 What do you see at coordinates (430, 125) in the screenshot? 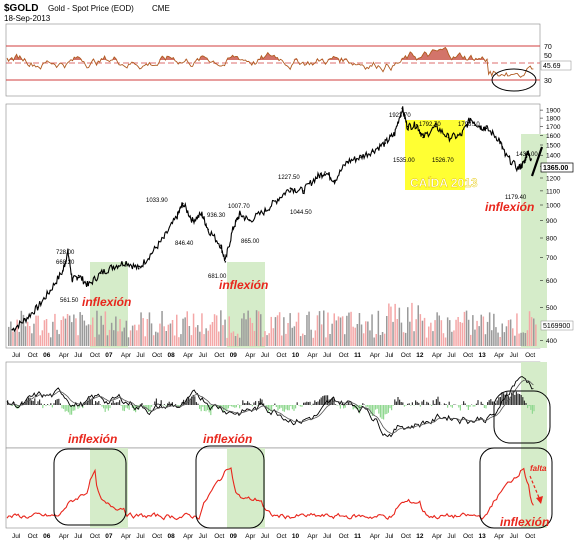
I see `label-1792: 1792.70` at bounding box center [430, 125].